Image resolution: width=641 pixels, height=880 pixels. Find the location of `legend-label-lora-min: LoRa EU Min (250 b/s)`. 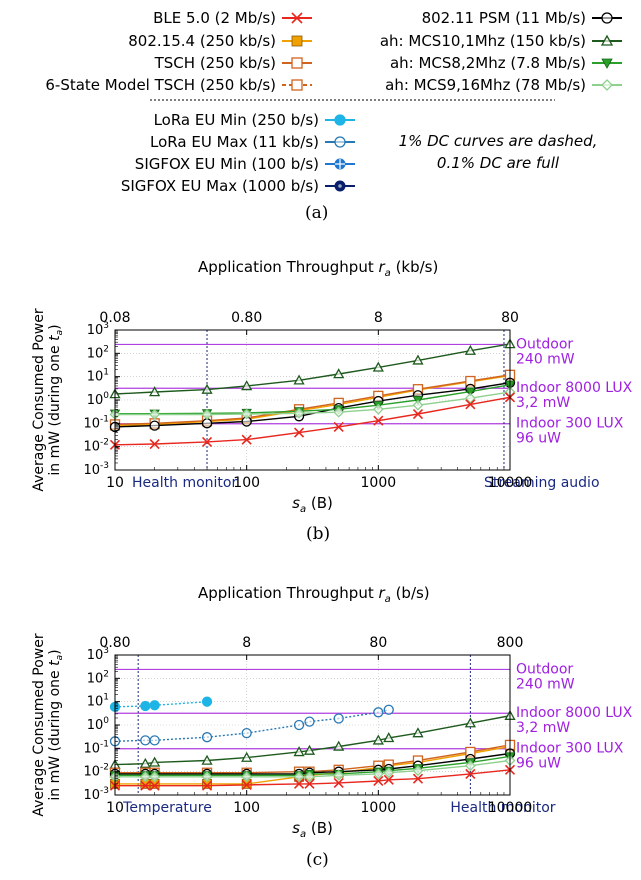

legend-label-lora-min: LoRa EU Min (250 b/s) is located at coordinates (236, 120).